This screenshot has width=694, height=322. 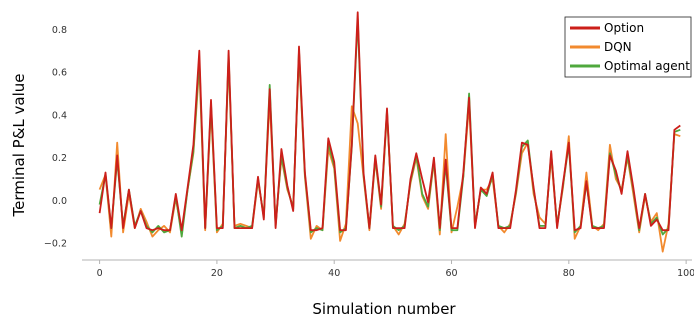 I want to click on x-axis-title: Simulation number, so click(x=384, y=309).